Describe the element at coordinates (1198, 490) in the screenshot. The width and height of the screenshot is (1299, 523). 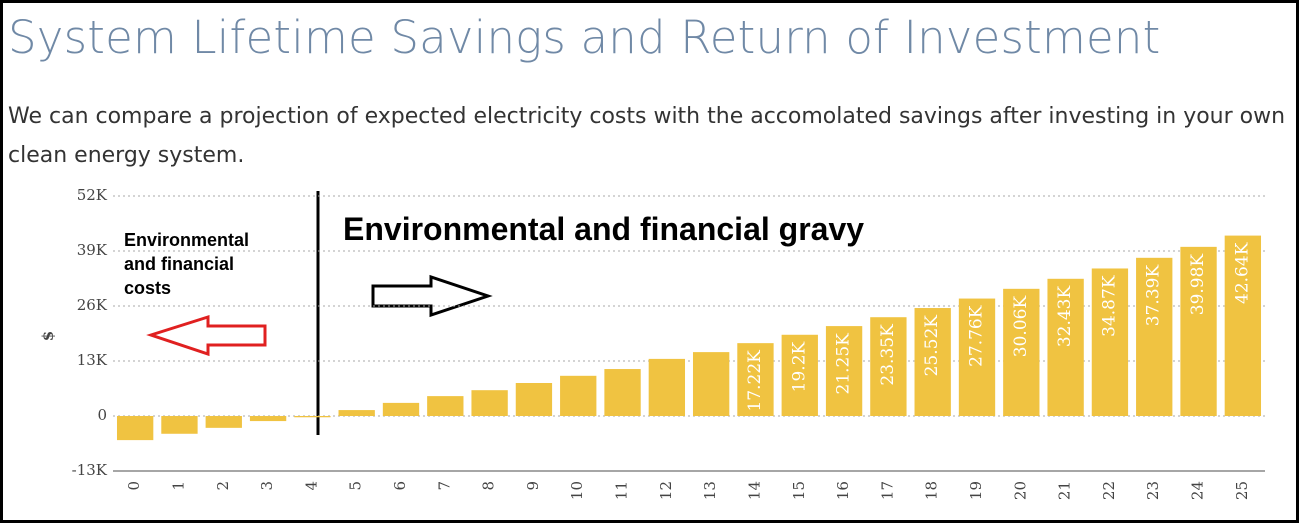
I see `x-tick-label: 24` at that location.